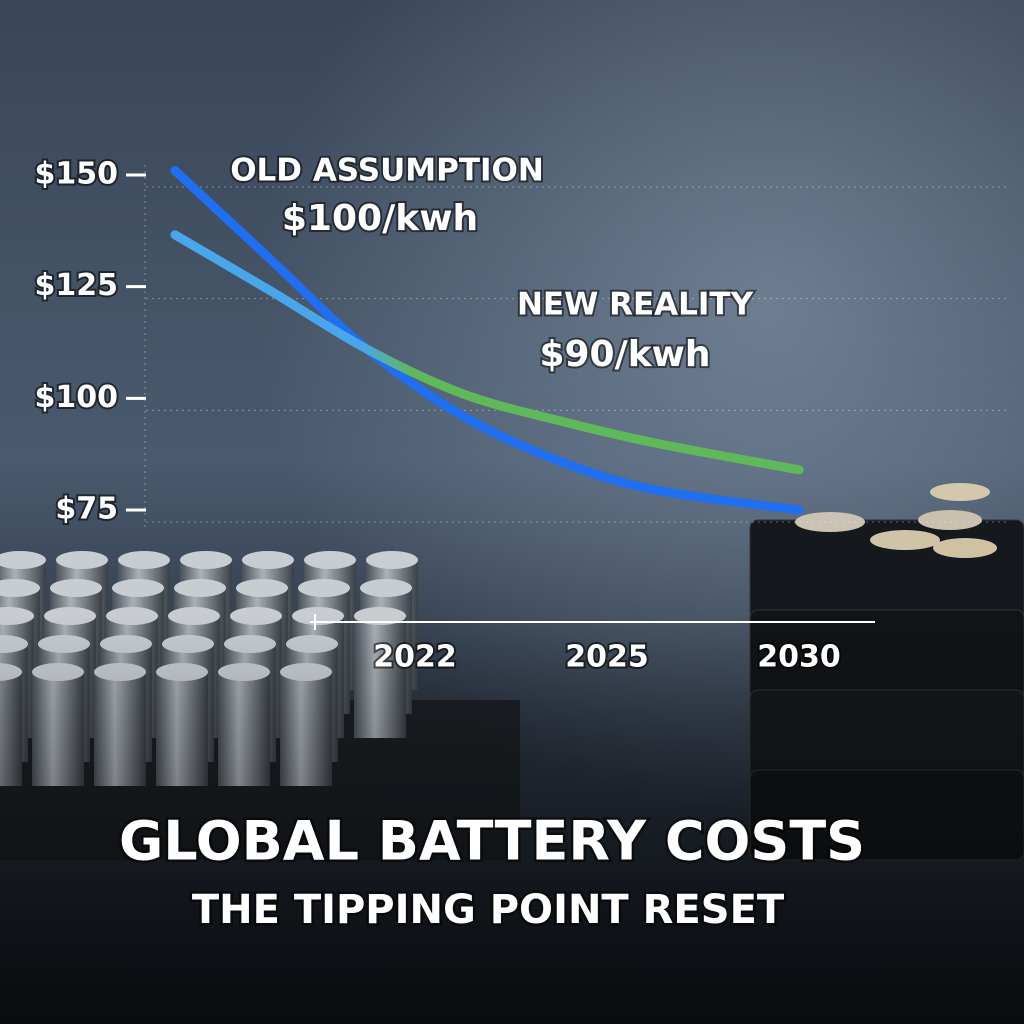 Image resolution: width=1024 pixels, height=1024 pixels. I want to click on x-tick-label: 2022, so click(415, 657).